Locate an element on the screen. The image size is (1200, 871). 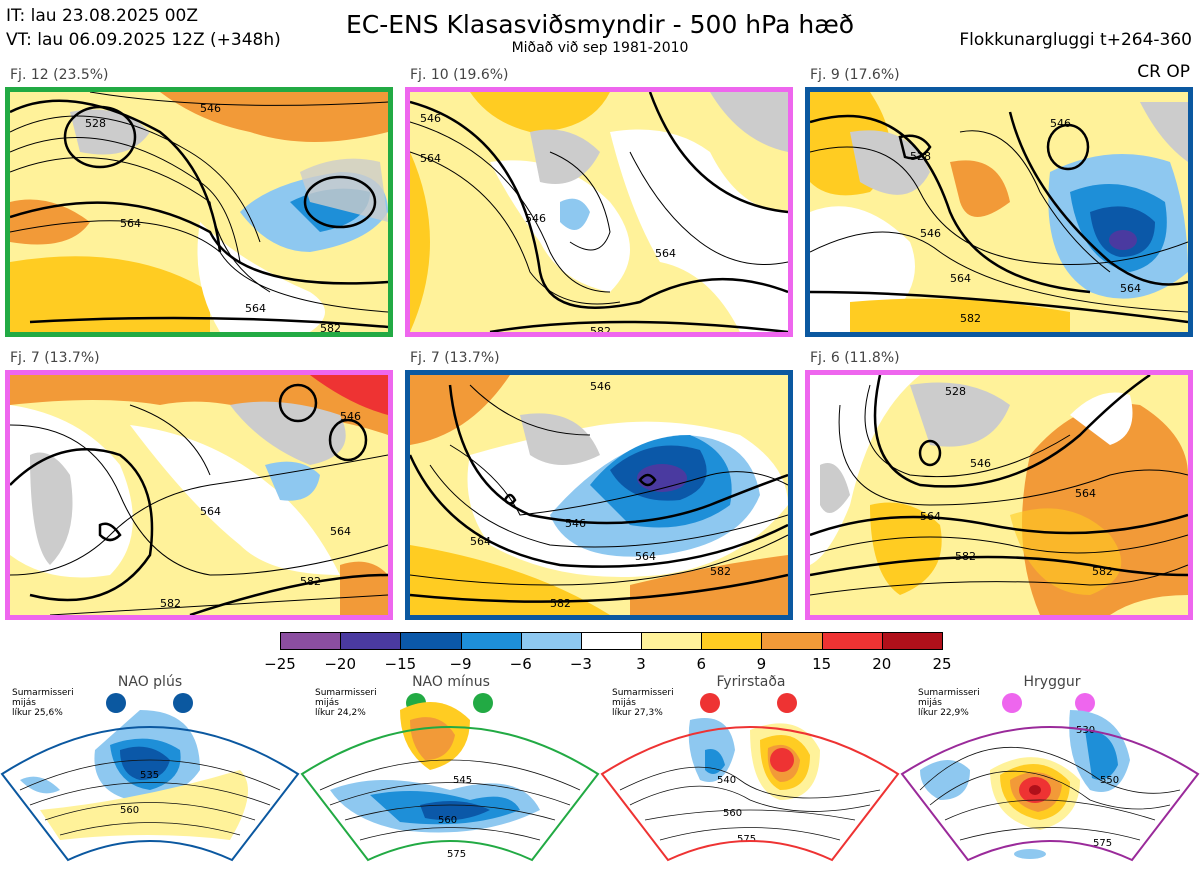
regime-map-blocking: 540 560 575 is located at coordinates (750, 790).